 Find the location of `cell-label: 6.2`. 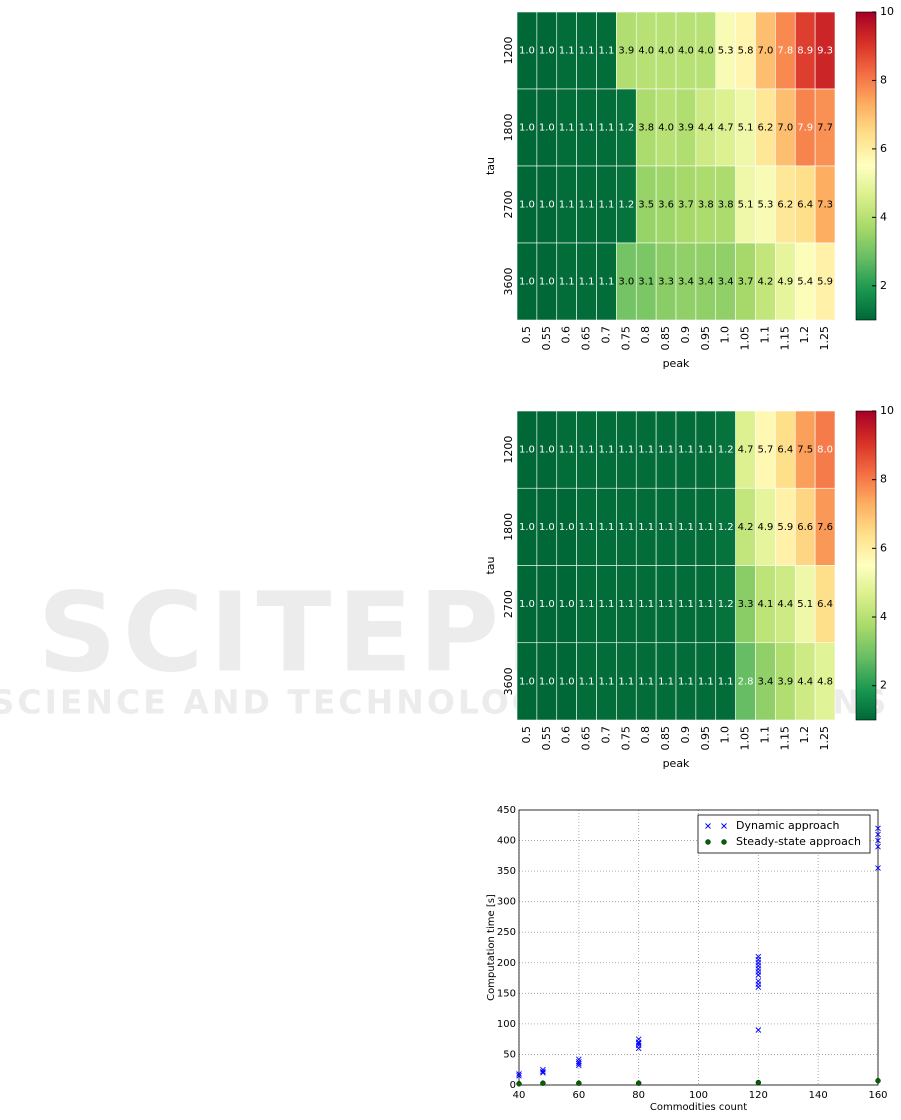

cell-label: 6.2 is located at coordinates (765, 128).